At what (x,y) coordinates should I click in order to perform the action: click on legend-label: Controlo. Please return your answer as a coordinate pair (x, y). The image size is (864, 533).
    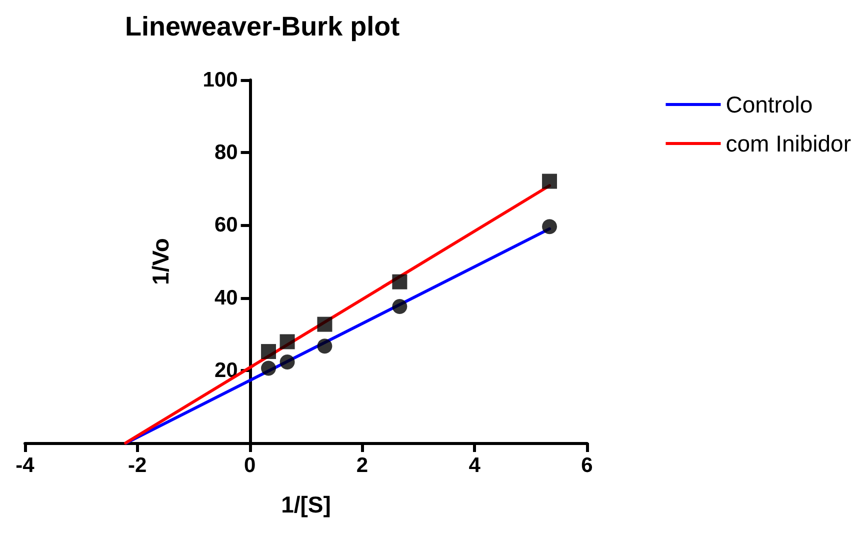
    Looking at the image, I should click on (769, 105).